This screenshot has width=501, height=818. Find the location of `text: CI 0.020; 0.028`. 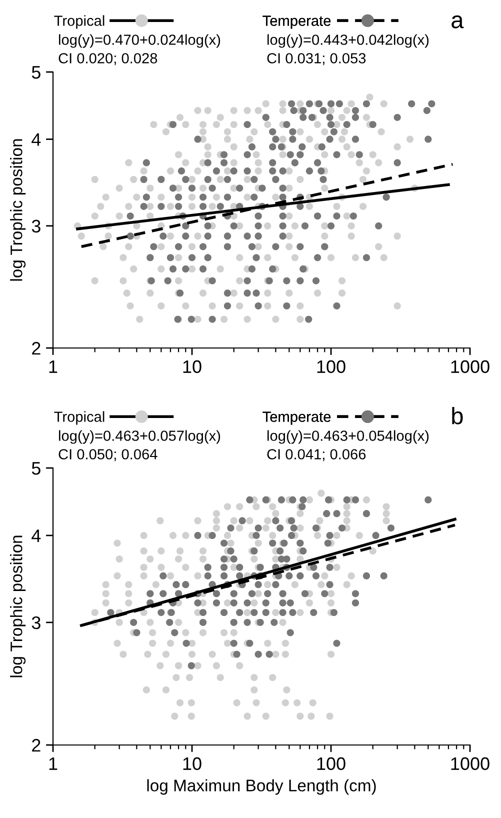

text: CI 0.020; 0.028 is located at coordinates (108, 59).